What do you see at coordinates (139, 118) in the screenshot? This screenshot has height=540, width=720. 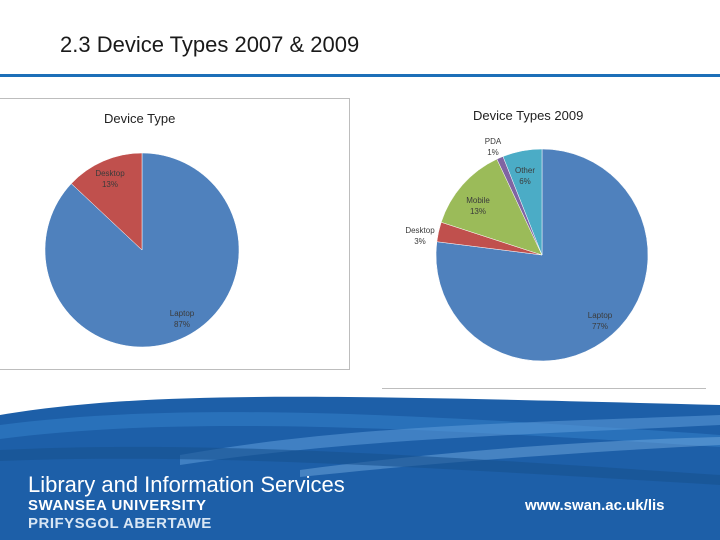 I see `chart1-title: Device Type` at bounding box center [139, 118].